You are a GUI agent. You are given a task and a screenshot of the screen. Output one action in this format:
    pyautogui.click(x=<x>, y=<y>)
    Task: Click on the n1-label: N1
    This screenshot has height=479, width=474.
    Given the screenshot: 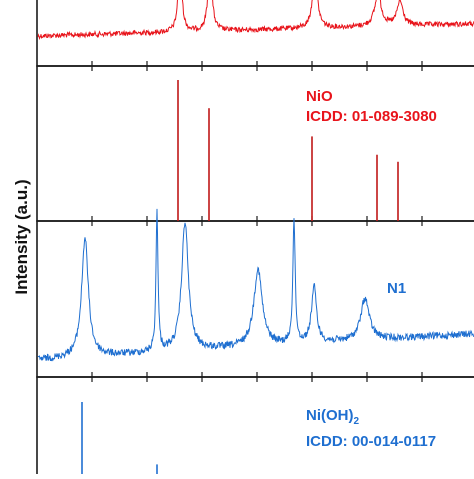 What is the action you would take?
    pyautogui.click(x=397, y=288)
    